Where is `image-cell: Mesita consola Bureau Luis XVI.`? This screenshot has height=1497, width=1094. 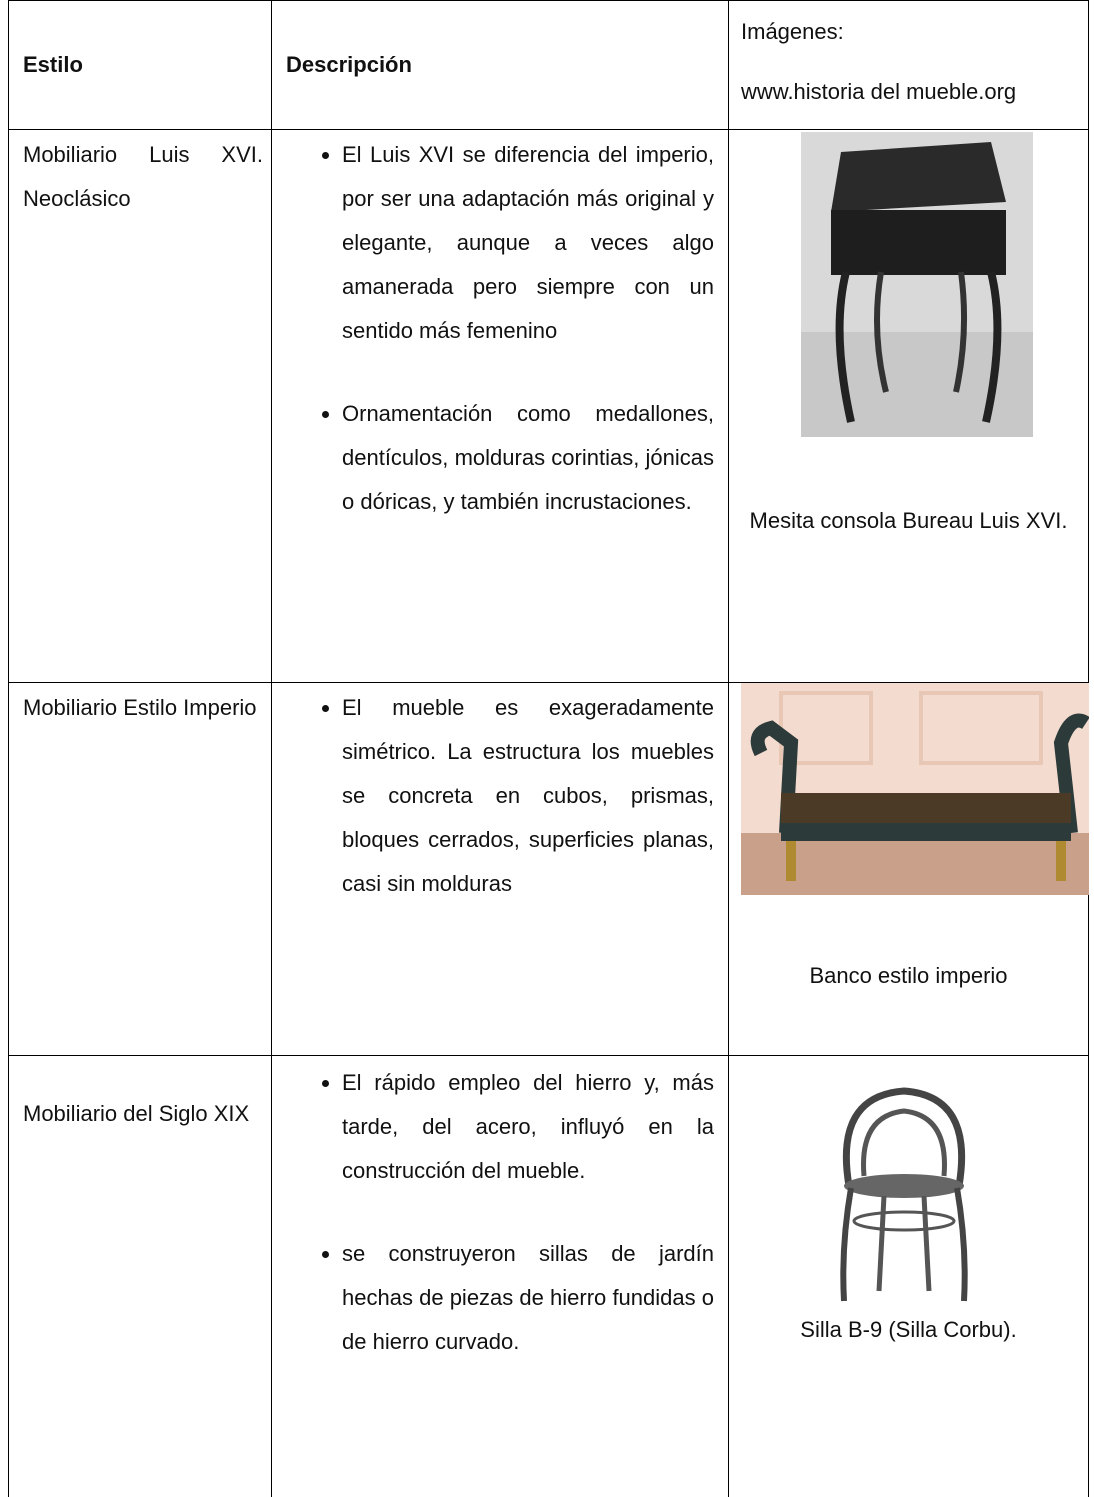
image-cell: Mesita consola Bureau Luis XVI. is located at coordinates (908, 406).